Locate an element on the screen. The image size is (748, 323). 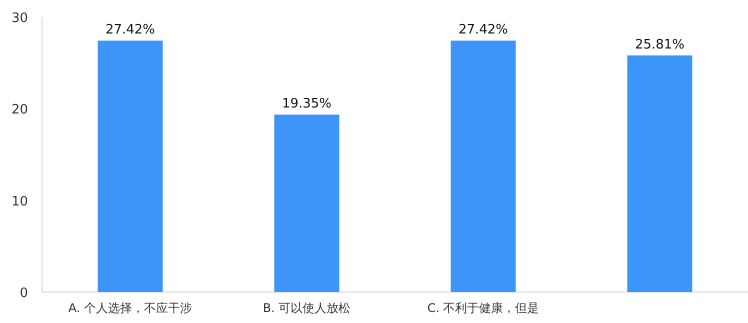
y-tick-label: 10 is located at coordinates (19, 202).